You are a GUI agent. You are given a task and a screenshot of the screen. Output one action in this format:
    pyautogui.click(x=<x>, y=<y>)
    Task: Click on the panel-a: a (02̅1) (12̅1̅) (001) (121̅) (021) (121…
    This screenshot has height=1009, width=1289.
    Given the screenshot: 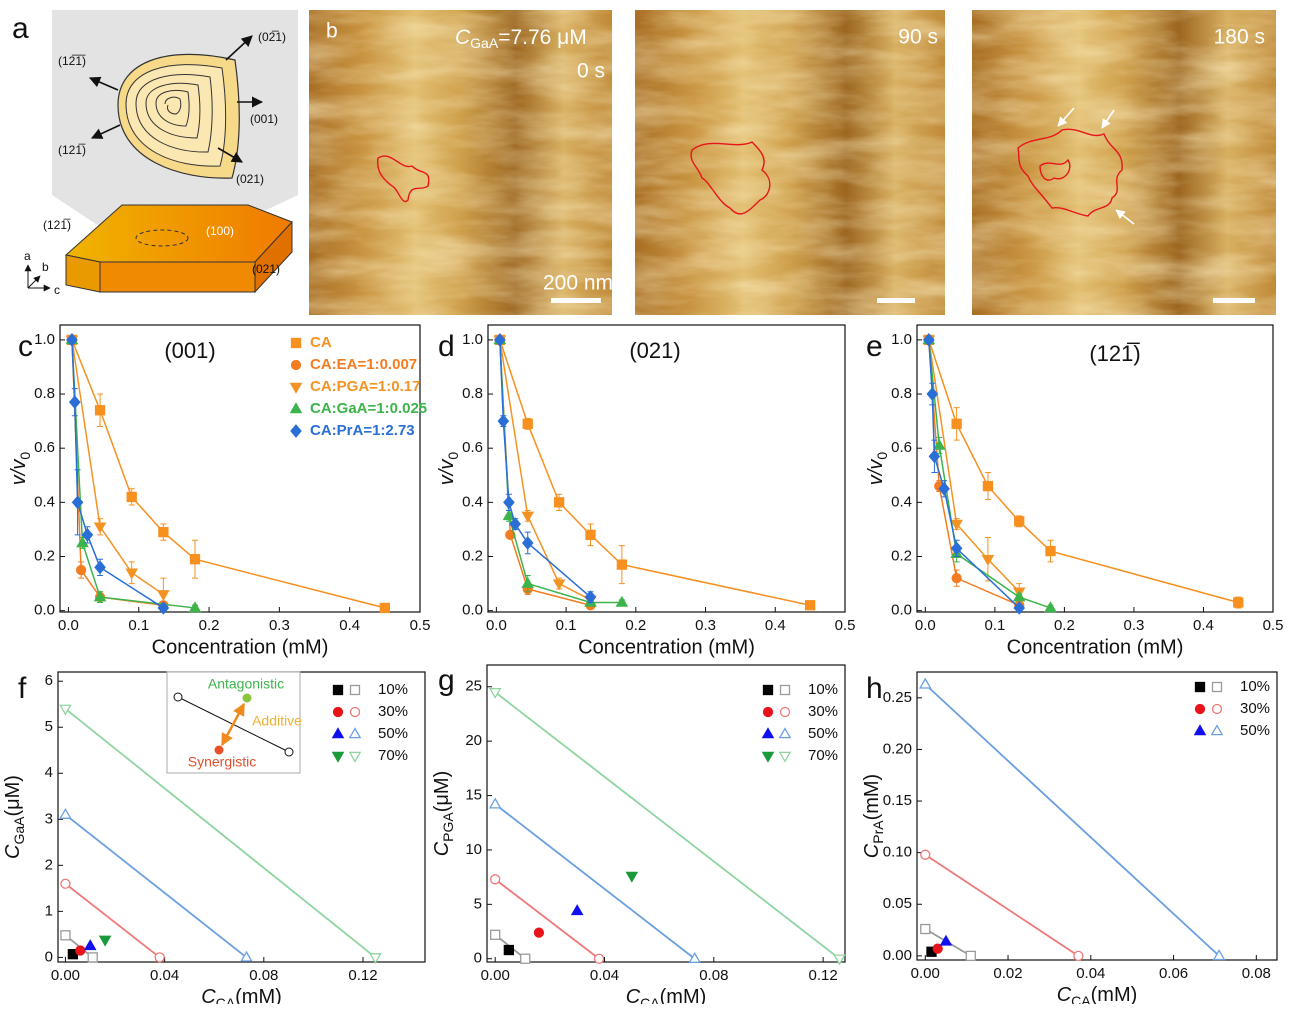 What is the action you would take?
    pyautogui.click(x=155, y=153)
    